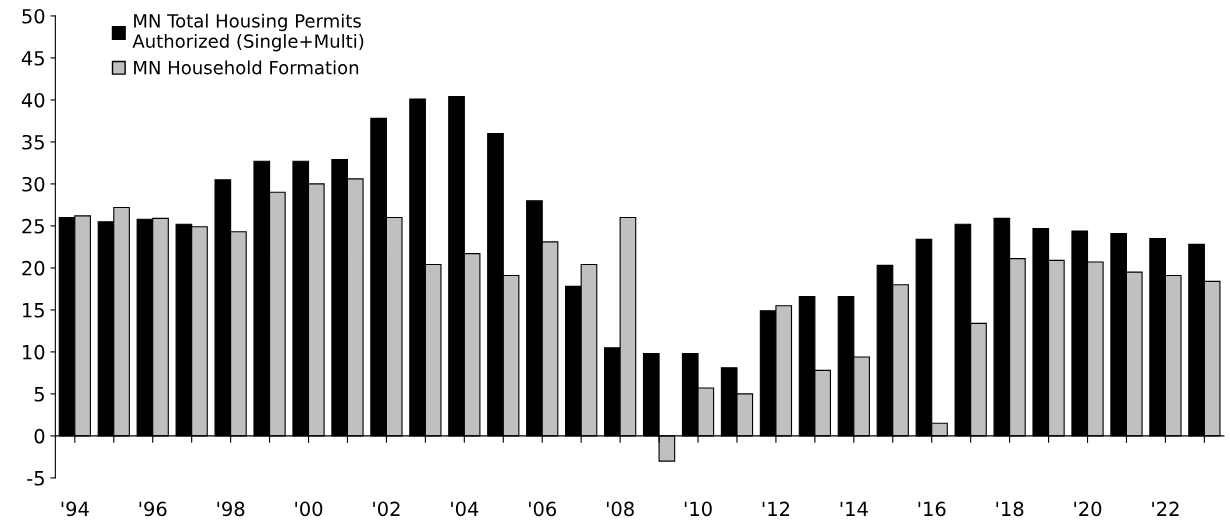 The height and width of the screenshot is (531, 1230). Describe the element at coordinates (39, 436) in the screenshot. I see `y-tick-label: 0` at that location.